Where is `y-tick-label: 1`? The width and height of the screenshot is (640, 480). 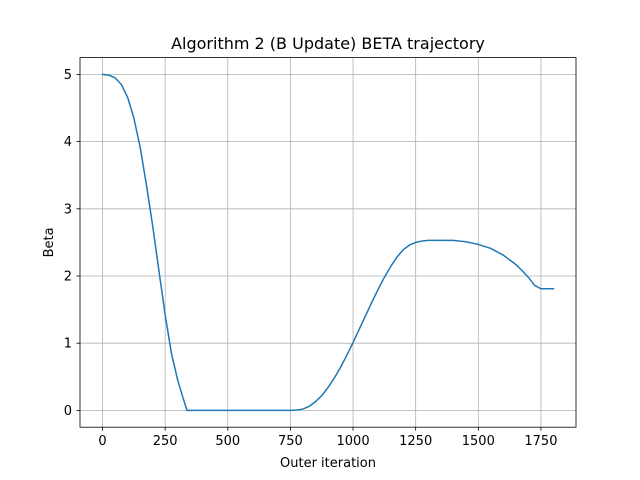
y-tick-label: 1 is located at coordinates (68, 344).